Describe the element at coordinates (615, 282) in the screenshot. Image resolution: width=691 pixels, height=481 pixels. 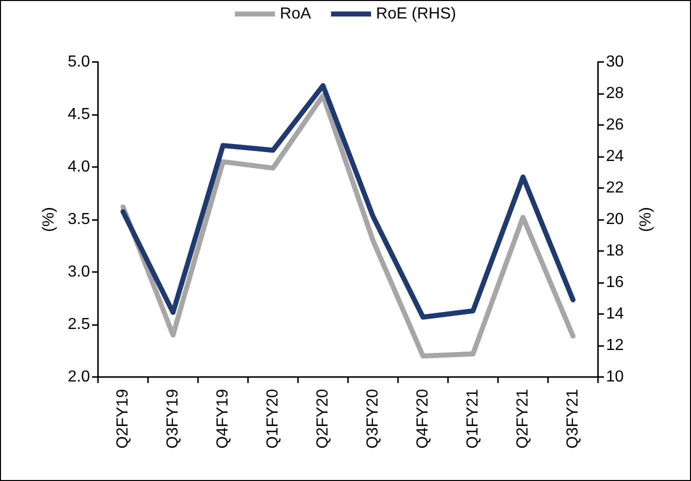
I see `y2-tick-label: 16` at that location.